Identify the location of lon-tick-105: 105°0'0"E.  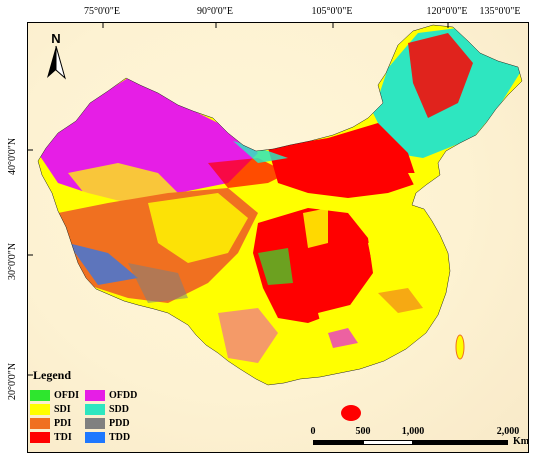
(332, 11).